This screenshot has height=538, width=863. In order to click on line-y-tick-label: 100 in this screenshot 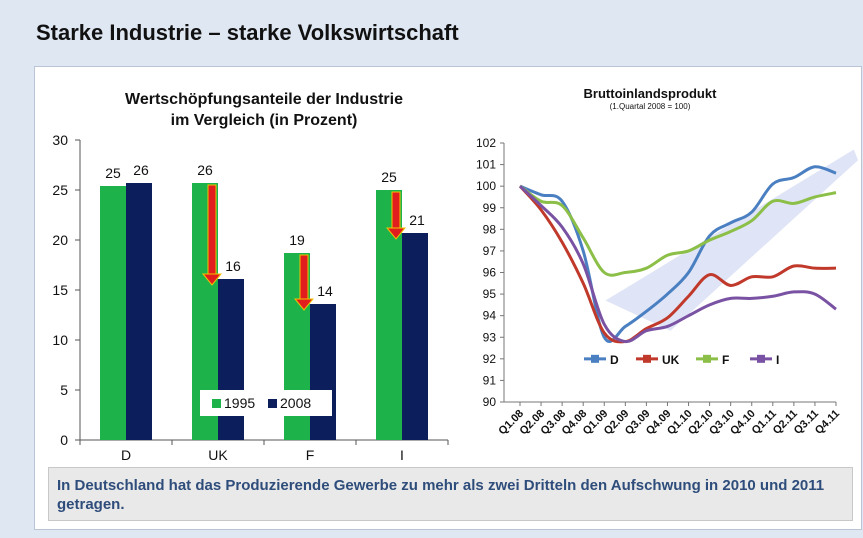, I will do `click(486, 186)`.